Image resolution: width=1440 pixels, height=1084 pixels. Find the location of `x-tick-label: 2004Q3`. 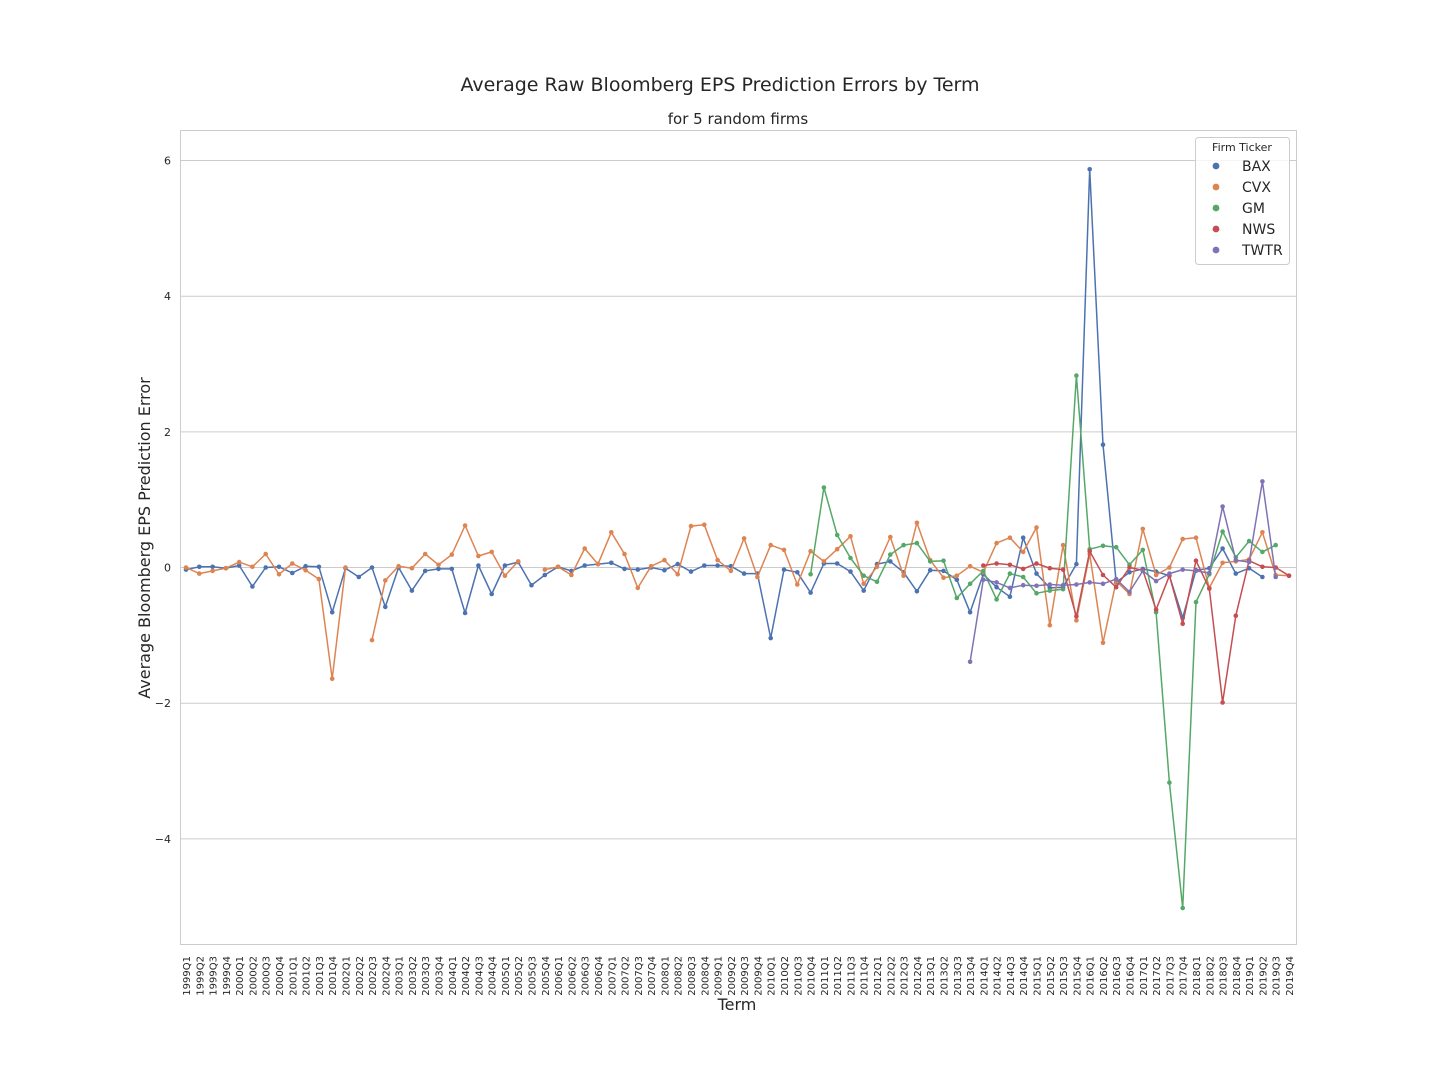

x-tick-label: 2004Q3 is located at coordinates (479, 976).